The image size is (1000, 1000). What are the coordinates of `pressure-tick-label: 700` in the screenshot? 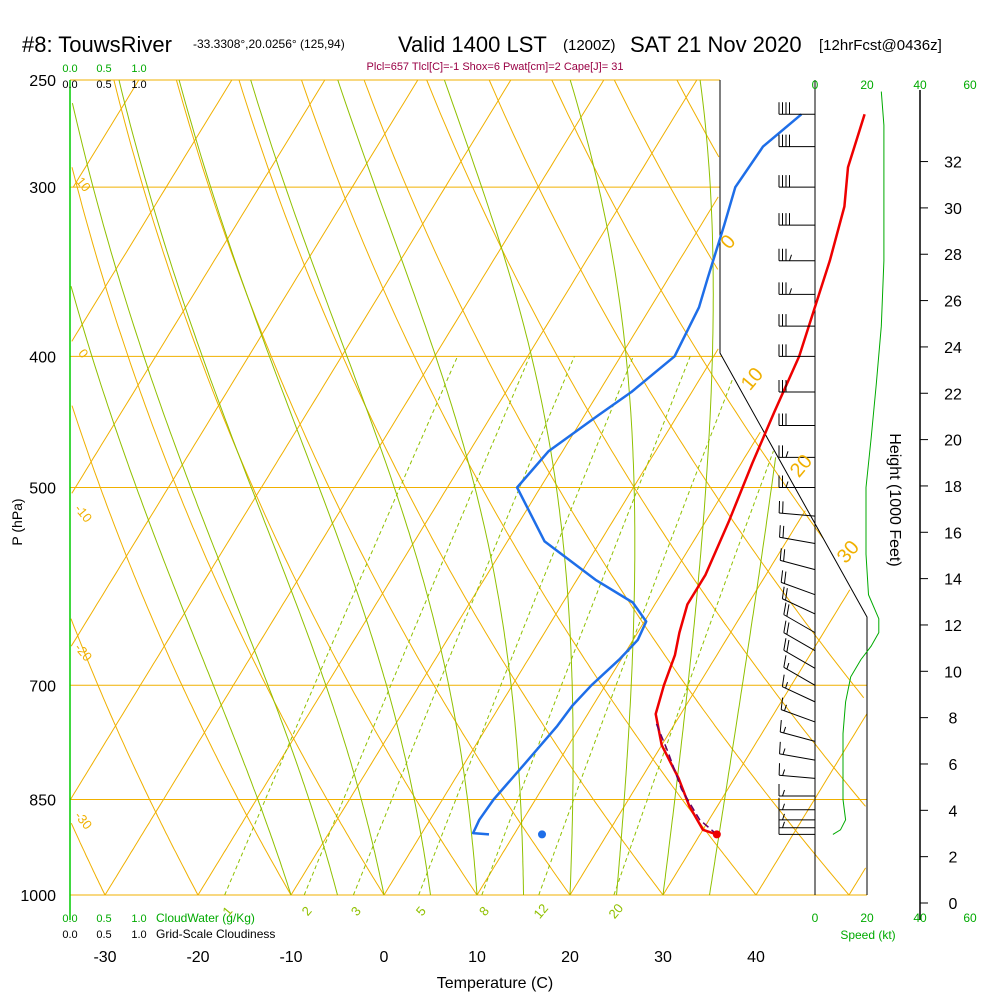 It's located at (42, 686).